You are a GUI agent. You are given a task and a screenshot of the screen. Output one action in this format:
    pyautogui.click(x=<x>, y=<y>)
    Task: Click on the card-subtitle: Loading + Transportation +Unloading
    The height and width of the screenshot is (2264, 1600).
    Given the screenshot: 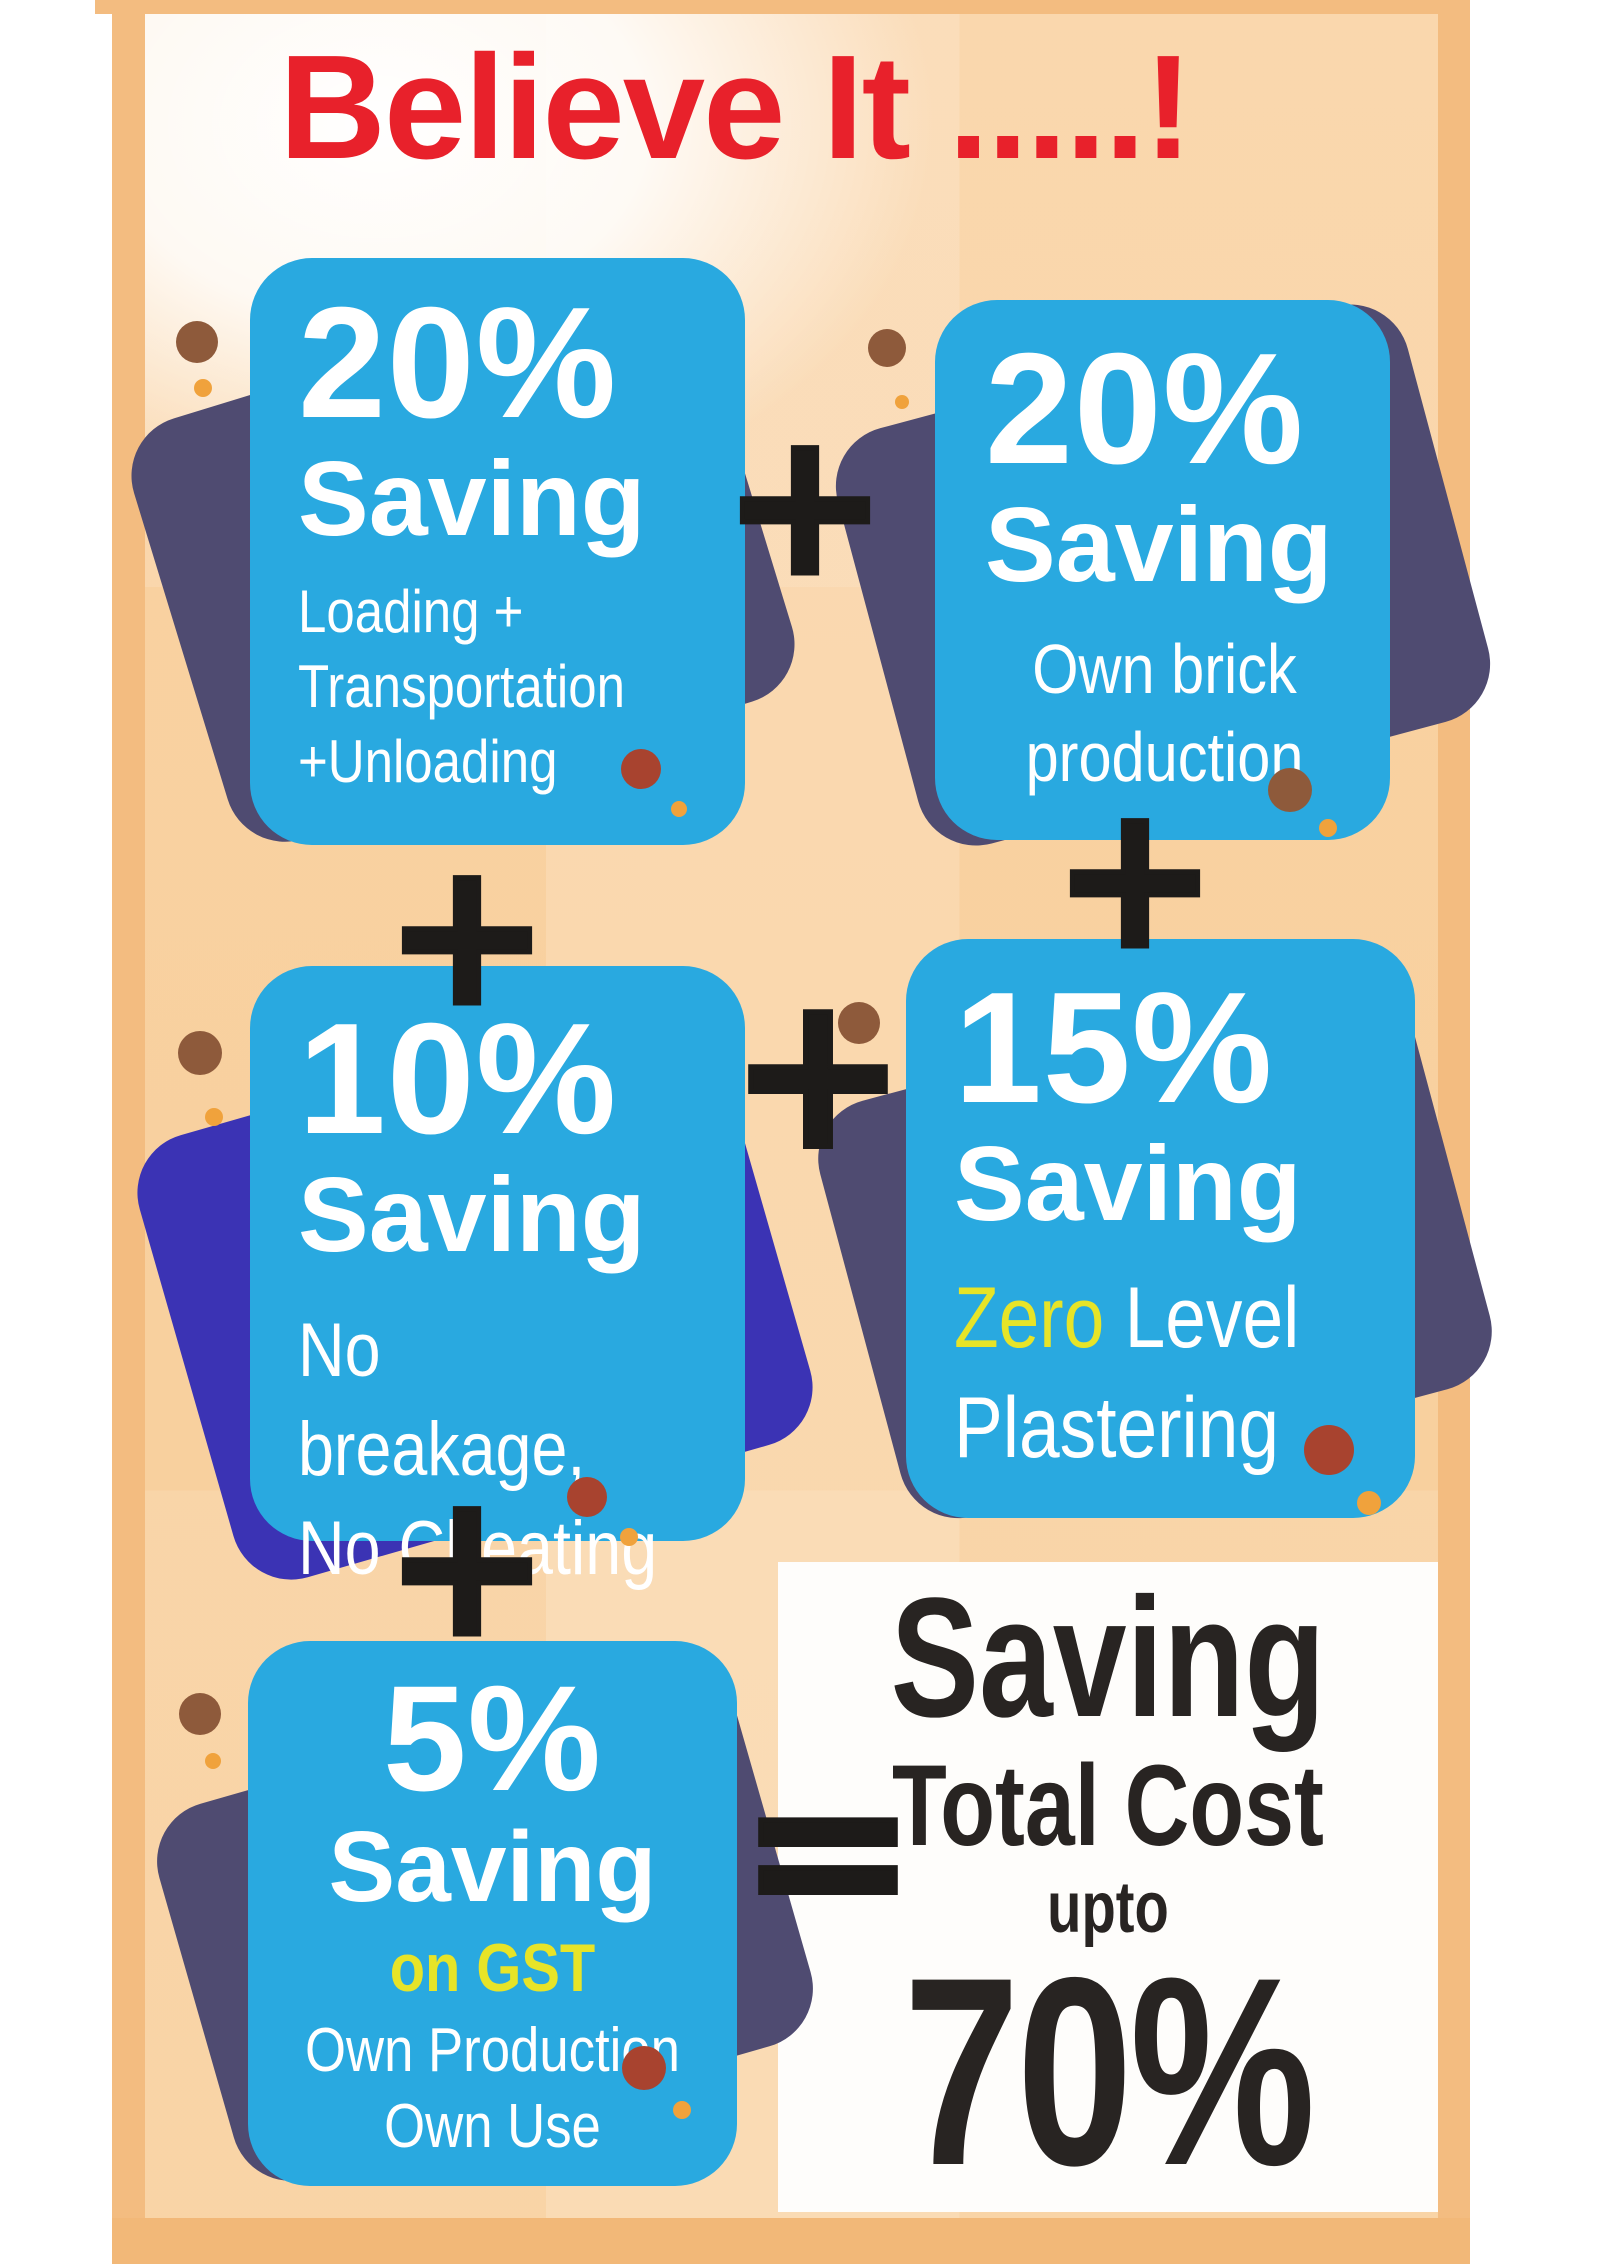 What is the action you would take?
    pyautogui.click(x=521, y=686)
    